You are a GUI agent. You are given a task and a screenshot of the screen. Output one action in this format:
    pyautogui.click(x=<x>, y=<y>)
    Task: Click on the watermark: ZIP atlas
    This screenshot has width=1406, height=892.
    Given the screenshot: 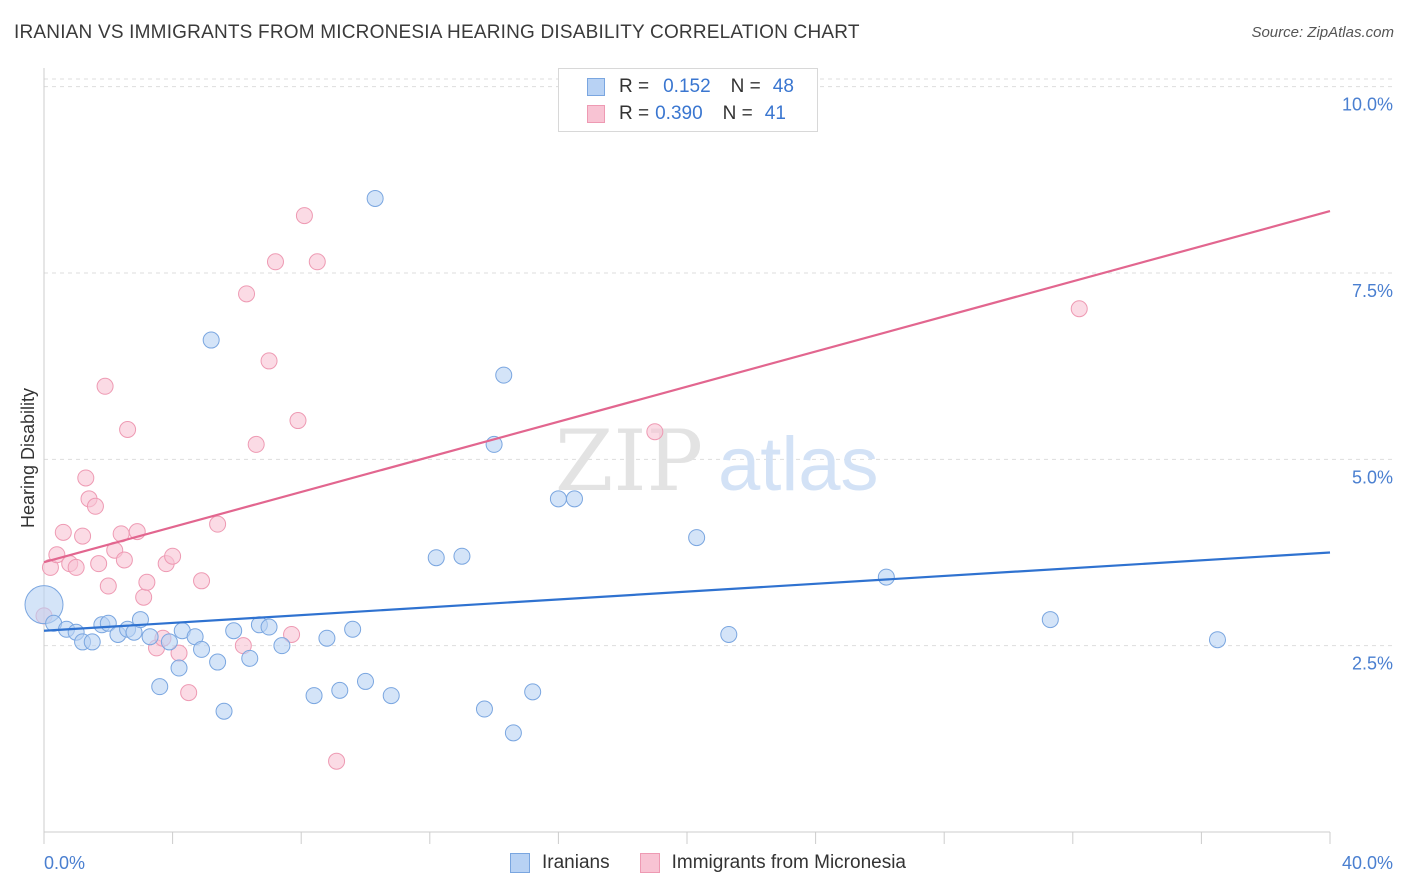 What is the action you would take?
    pyautogui.click(x=717, y=461)
    